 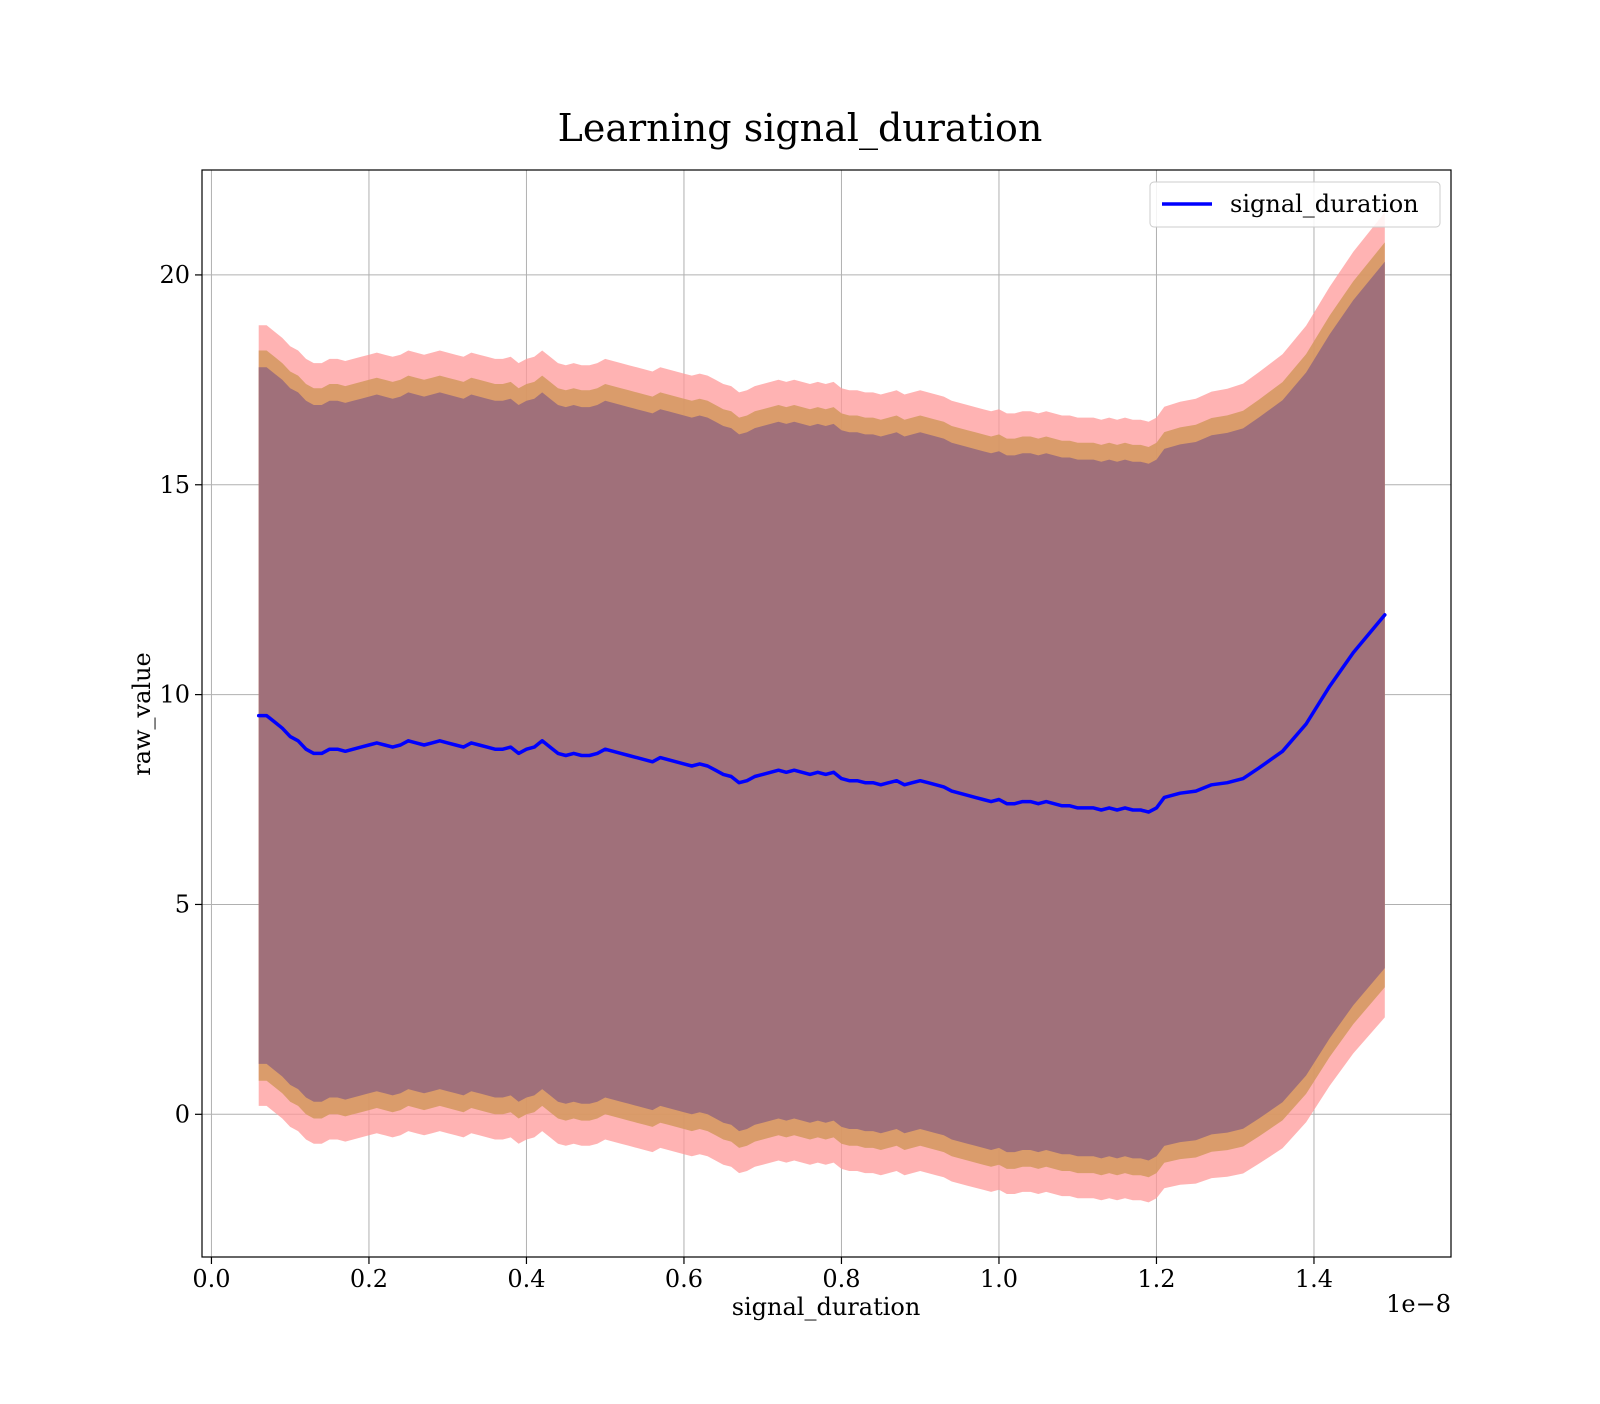 I want to click on y-tick-label: 20, so click(x=174, y=275).